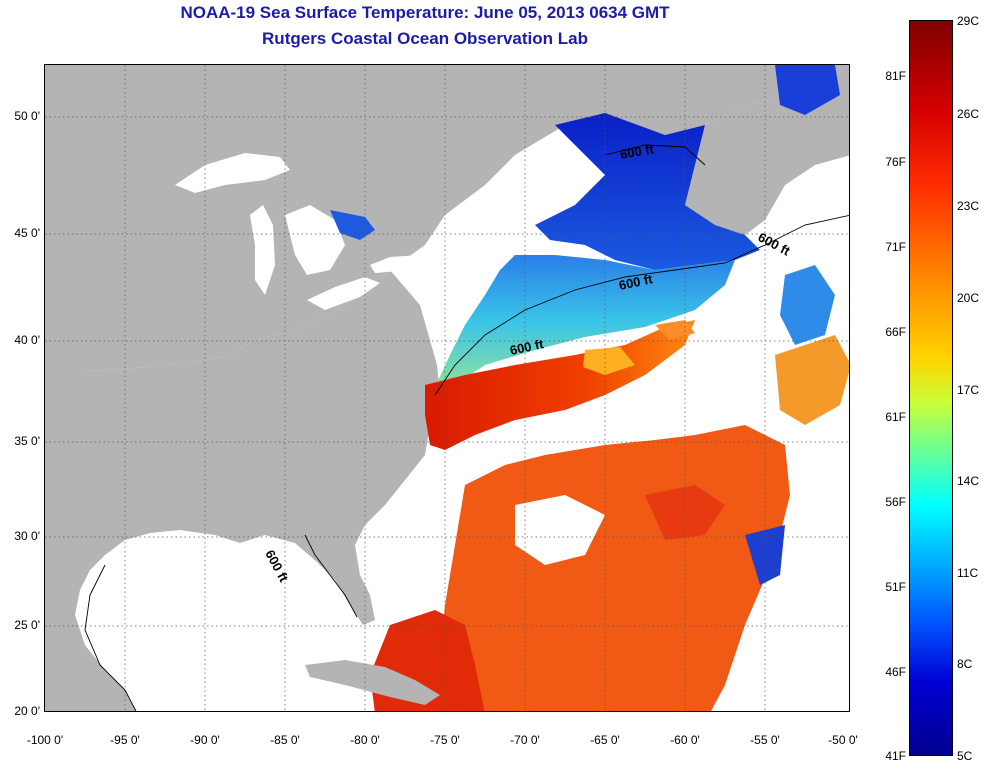 The height and width of the screenshot is (770, 984). Describe the element at coordinates (812, 380) in the screenshot. I see `sst-east-warm` at that location.